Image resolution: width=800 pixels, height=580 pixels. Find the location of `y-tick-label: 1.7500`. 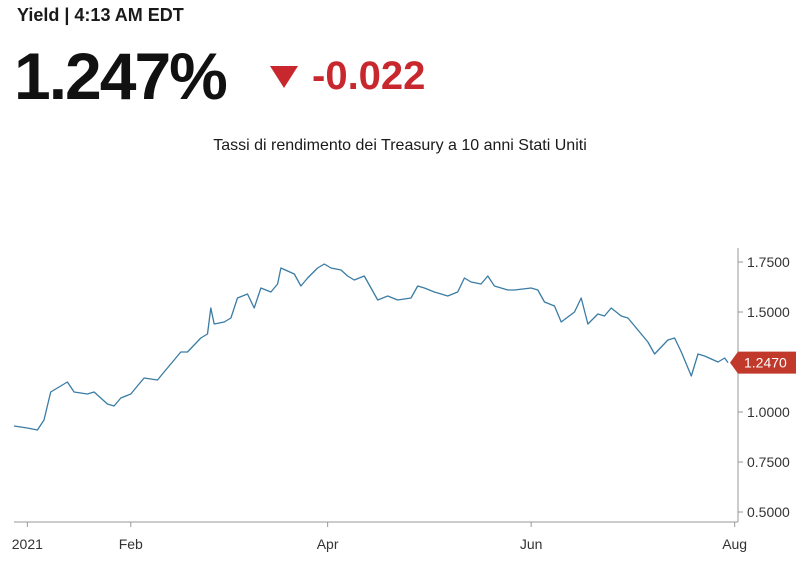

y-tick-label: 1.7500 is located at coordinates (768, 262).